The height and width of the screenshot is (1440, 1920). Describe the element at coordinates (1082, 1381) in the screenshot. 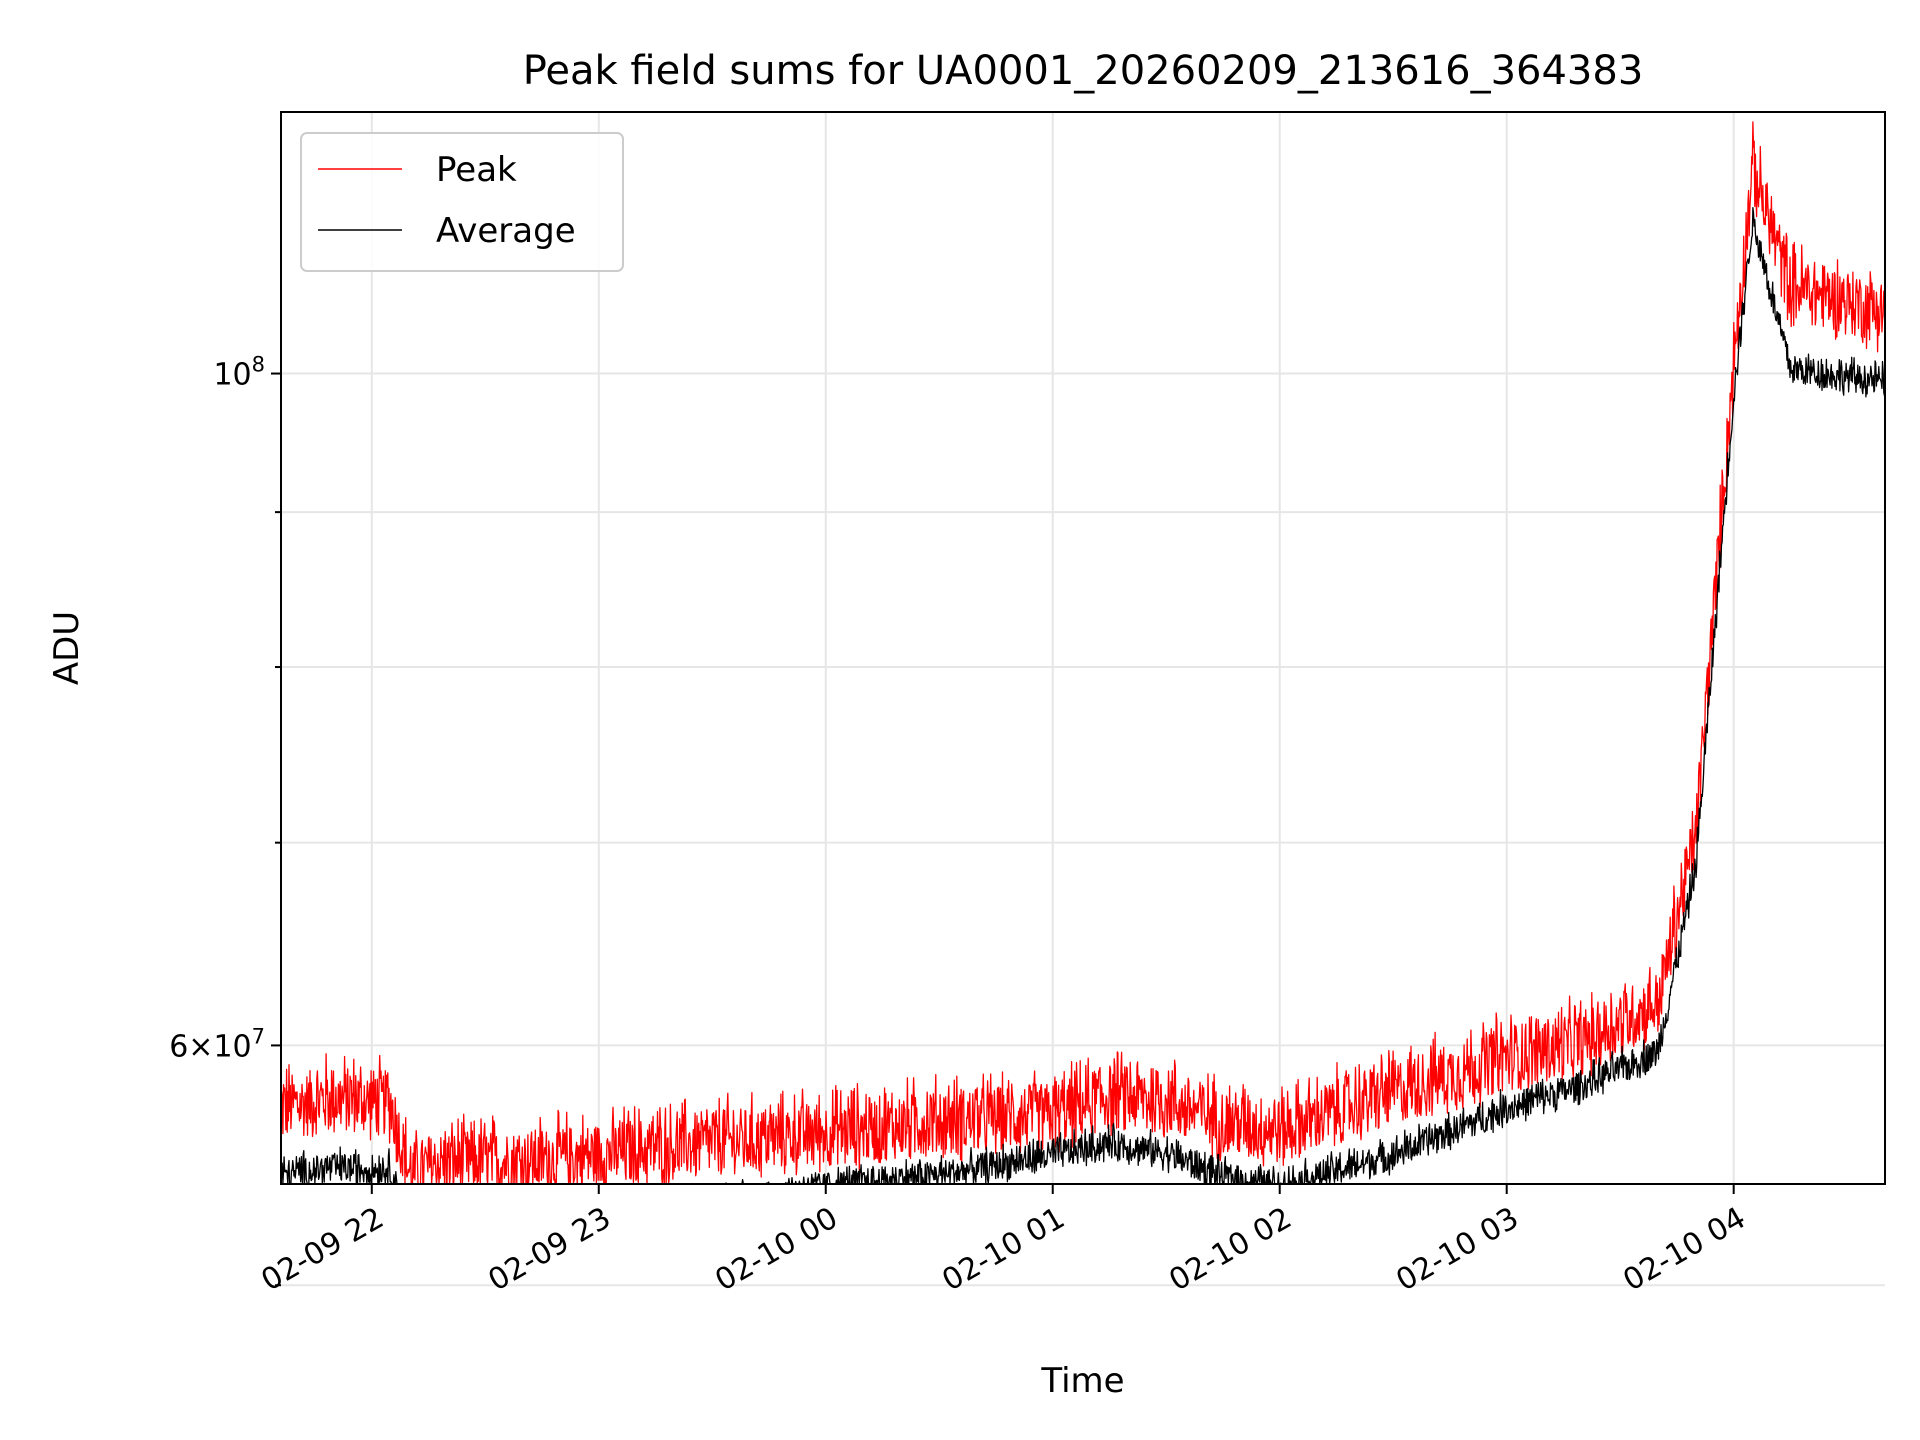

I see `x-axis-label: Time` at that location.